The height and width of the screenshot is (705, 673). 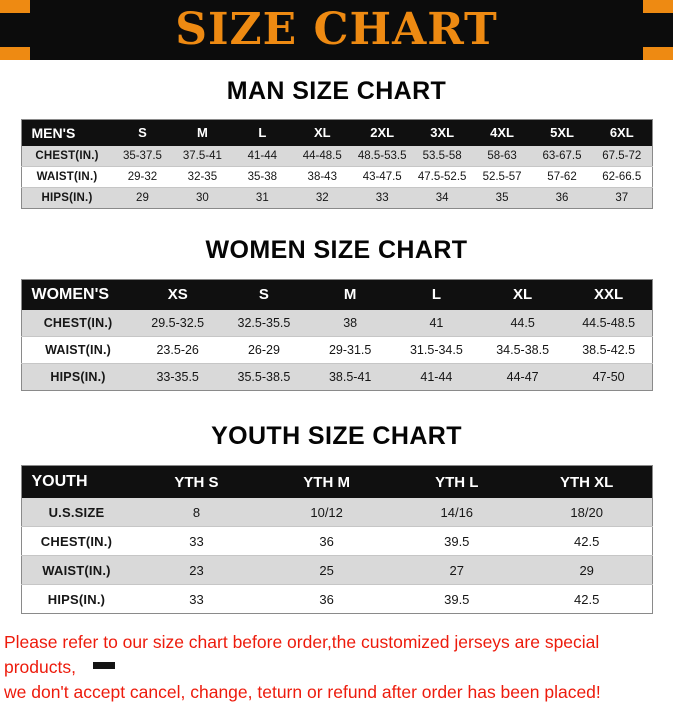 I want to click on measurement-row: WAIST(IN.) 23 25 27 29, so click(x=336, y=570).